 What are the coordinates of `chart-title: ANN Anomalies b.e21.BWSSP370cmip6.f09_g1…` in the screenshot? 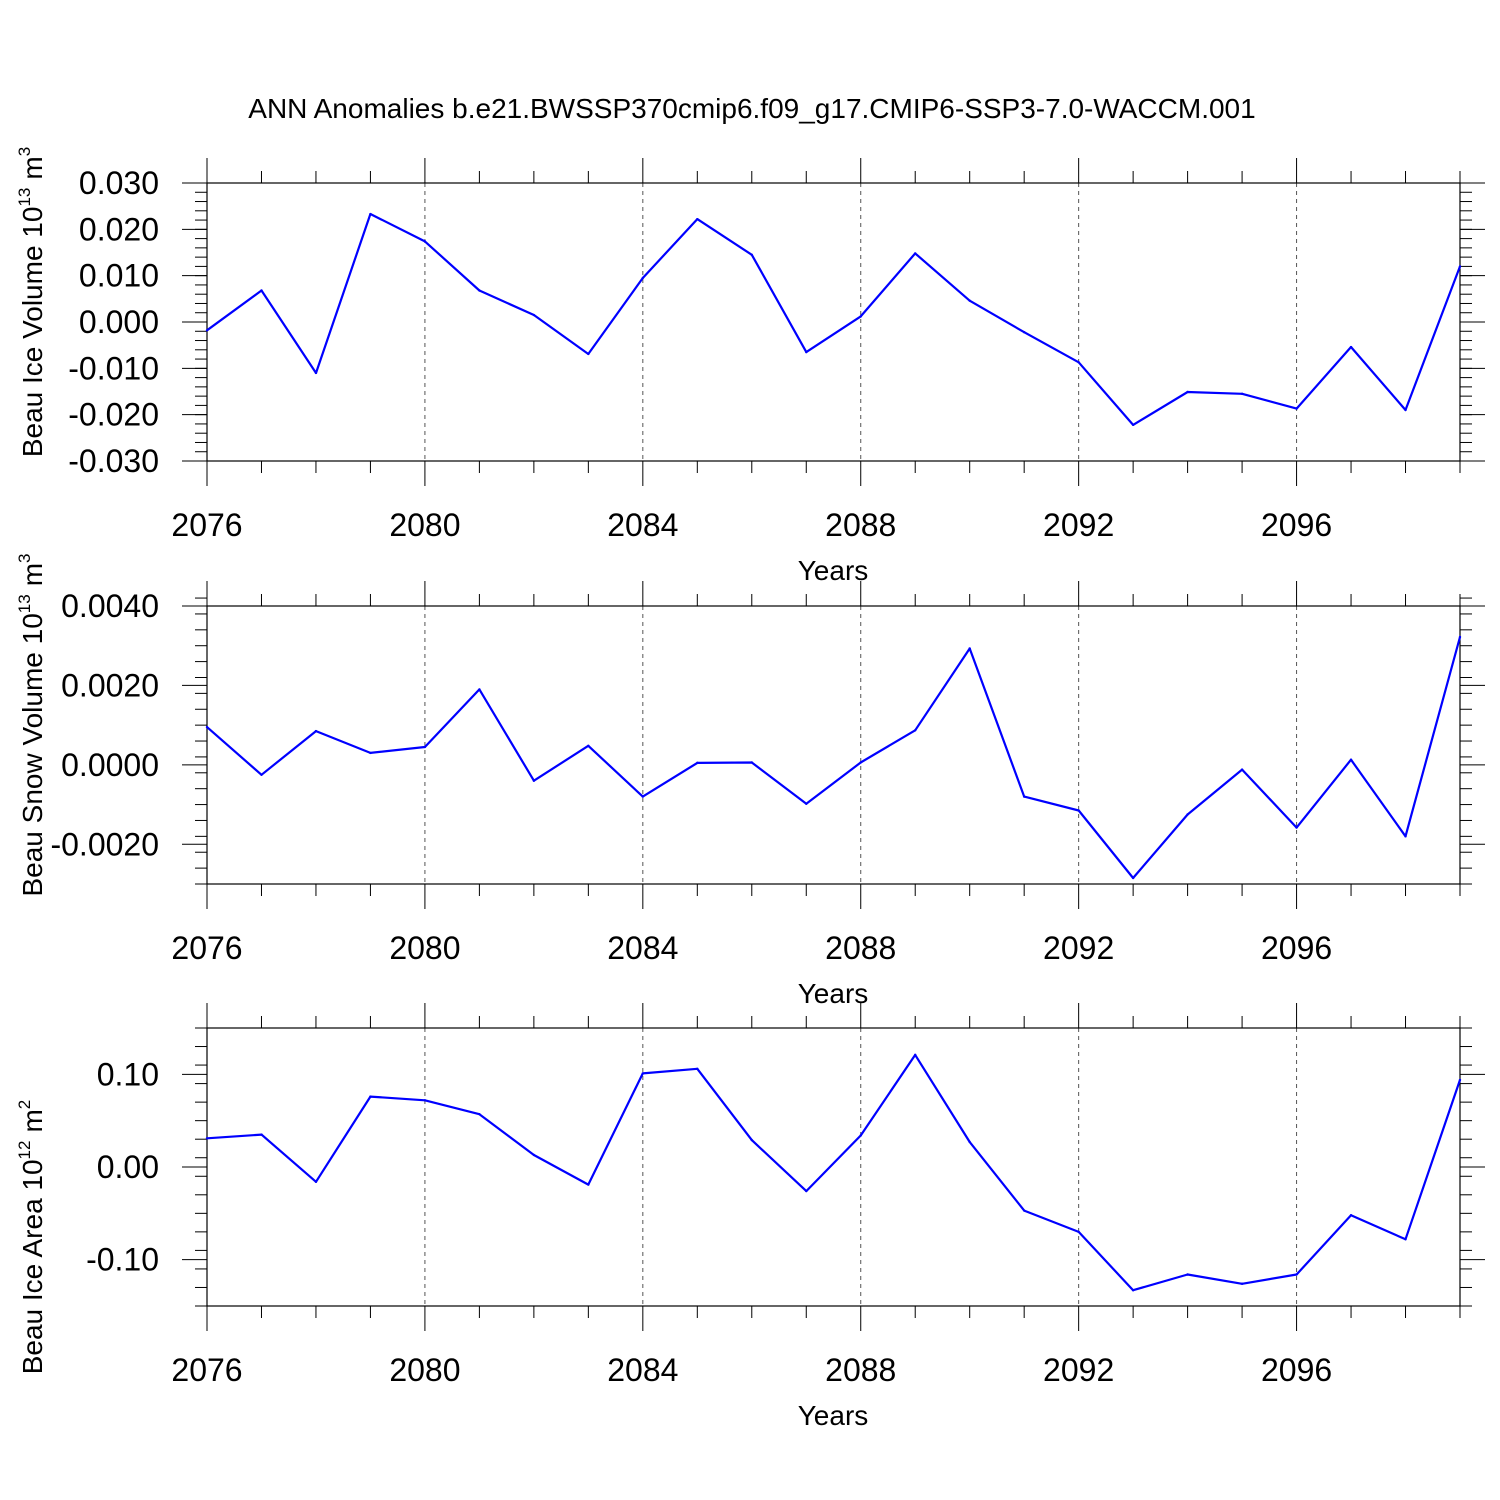 It's located at (751, 108).